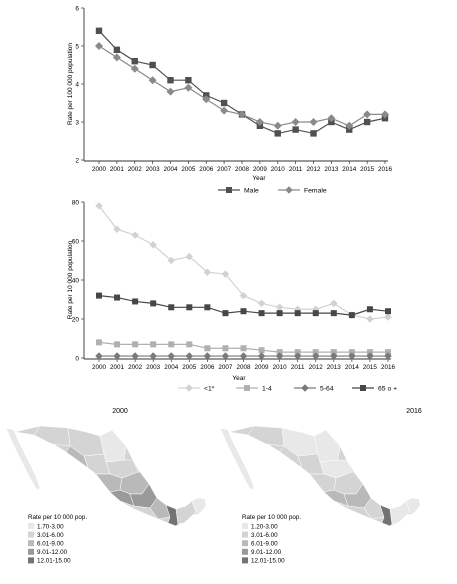 This screenshot has width=457, height=584. Describe the element at coordinates (206, 169) in the screenshot. I see `x-tick-label: 2006` at that location.